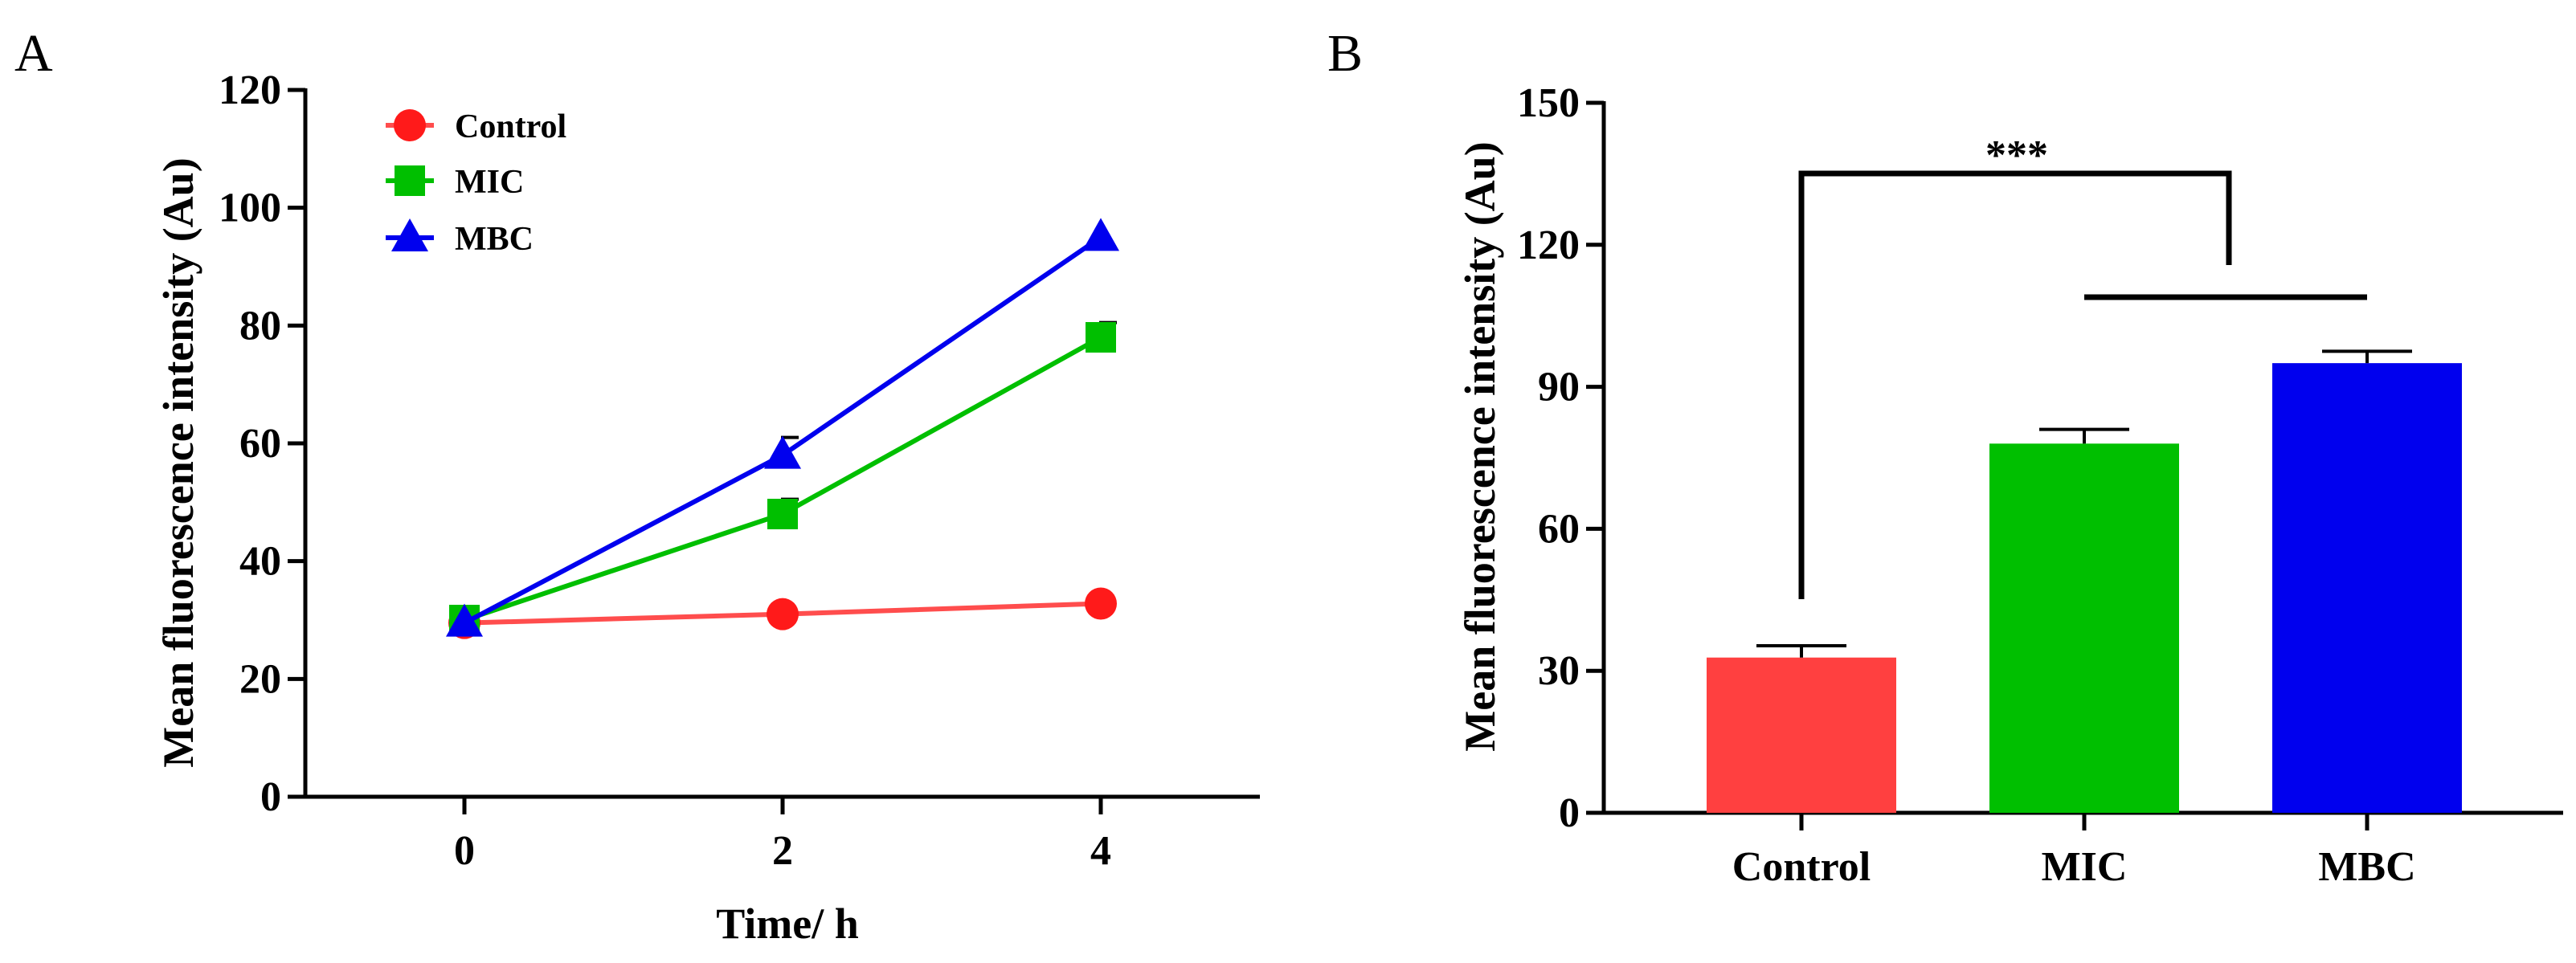 Image resolution: width=2576 pixels, height=963 pixels. I want to click on bar-mbc, so click(2367, 588).